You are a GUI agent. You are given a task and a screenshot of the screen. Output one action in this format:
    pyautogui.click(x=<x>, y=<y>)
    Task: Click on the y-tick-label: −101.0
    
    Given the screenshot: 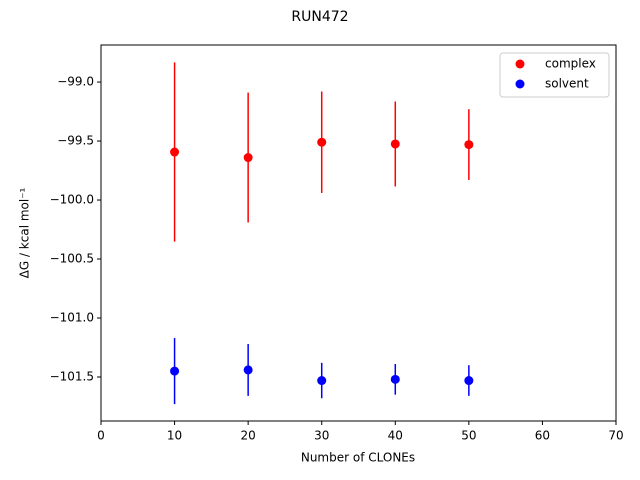 What is the action you would take?
    pyautogui.click(x=72, y=318)
    